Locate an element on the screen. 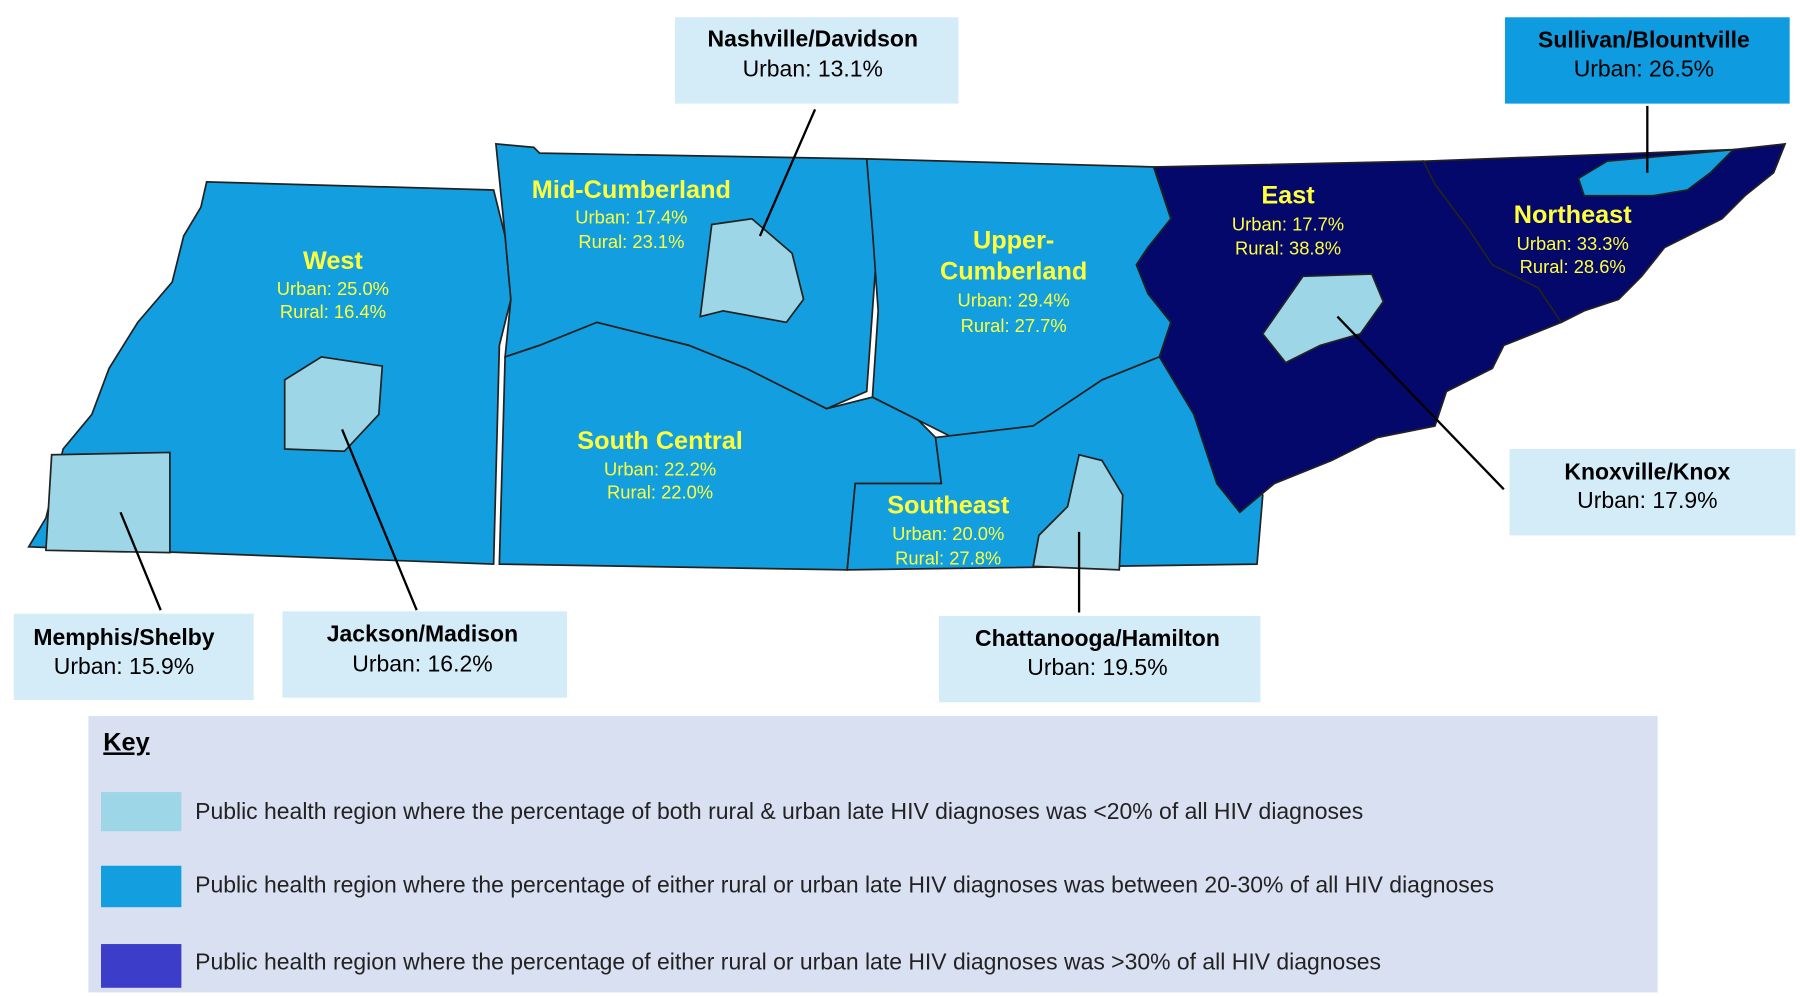 The width and height of the screenshot is (1800, 997). region-value: Rural: 28.6% is located at coordinates (1573, 266).